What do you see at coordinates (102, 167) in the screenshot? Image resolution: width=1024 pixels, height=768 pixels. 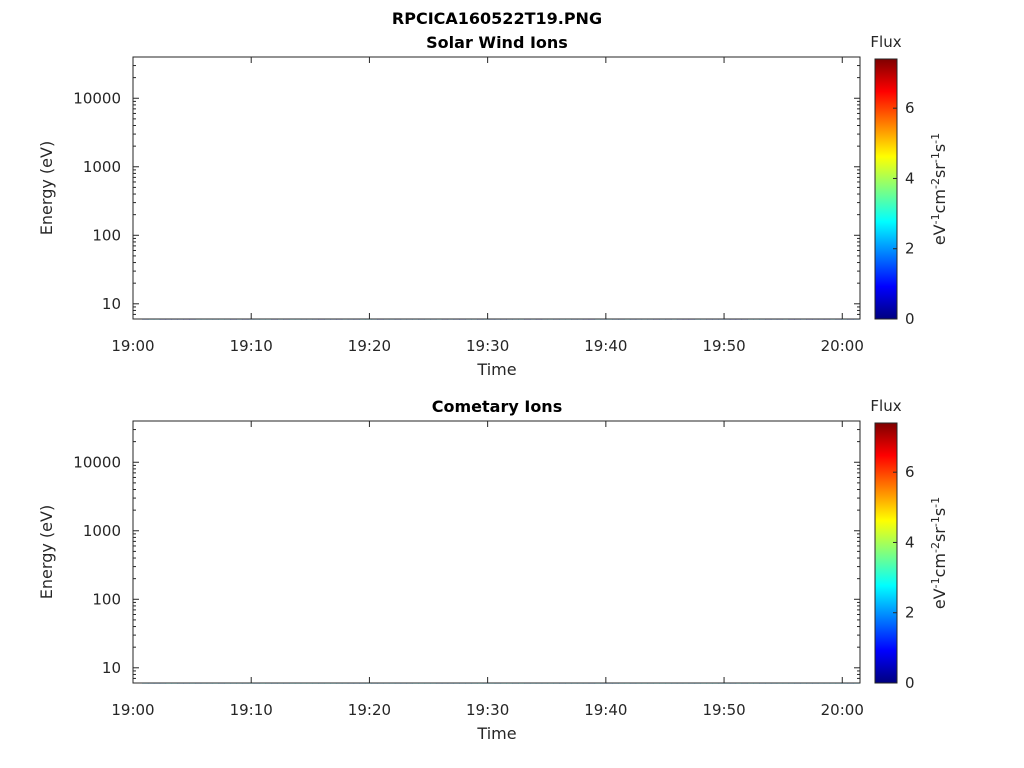 I see `y-tick-label: 1000` at bounding box center [102, 167].